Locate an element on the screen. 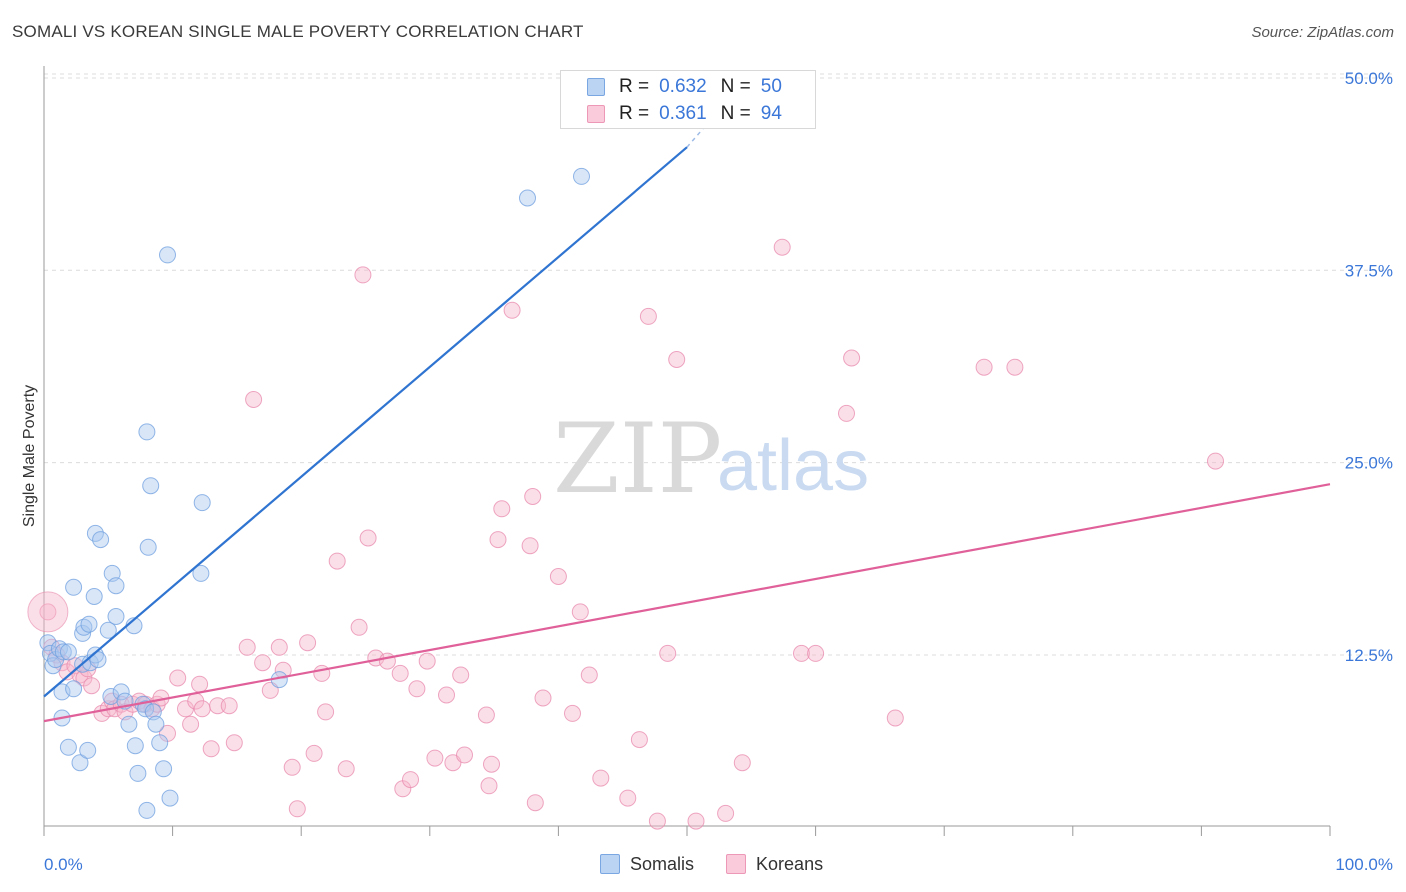  legend-item-koreans: Koreans is located at coordinates (774, 864).